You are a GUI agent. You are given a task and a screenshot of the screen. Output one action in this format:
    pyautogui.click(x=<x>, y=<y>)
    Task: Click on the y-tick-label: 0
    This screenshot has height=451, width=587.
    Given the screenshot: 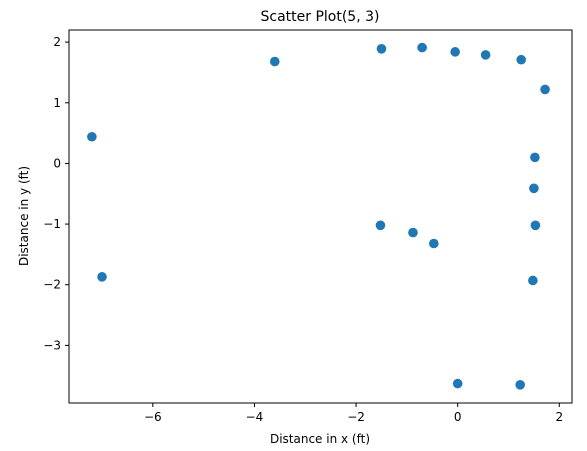 What is the action you would take?
    pyautogui.click(x=57, y=163)
    